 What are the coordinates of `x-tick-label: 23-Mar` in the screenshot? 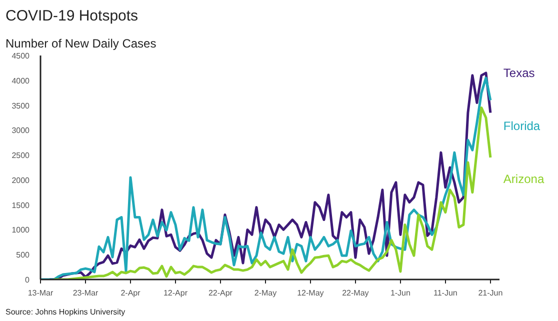 It's located at (85, 293).